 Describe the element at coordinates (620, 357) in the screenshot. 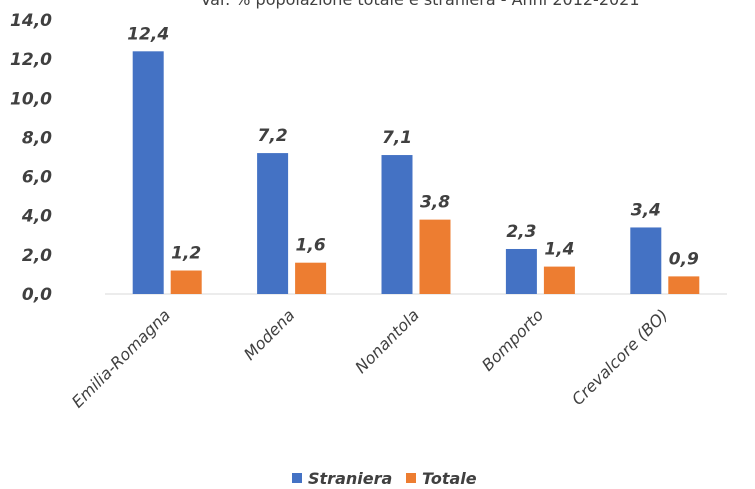

I see `x-tick-label: Crevalcore (BO)` at that location.